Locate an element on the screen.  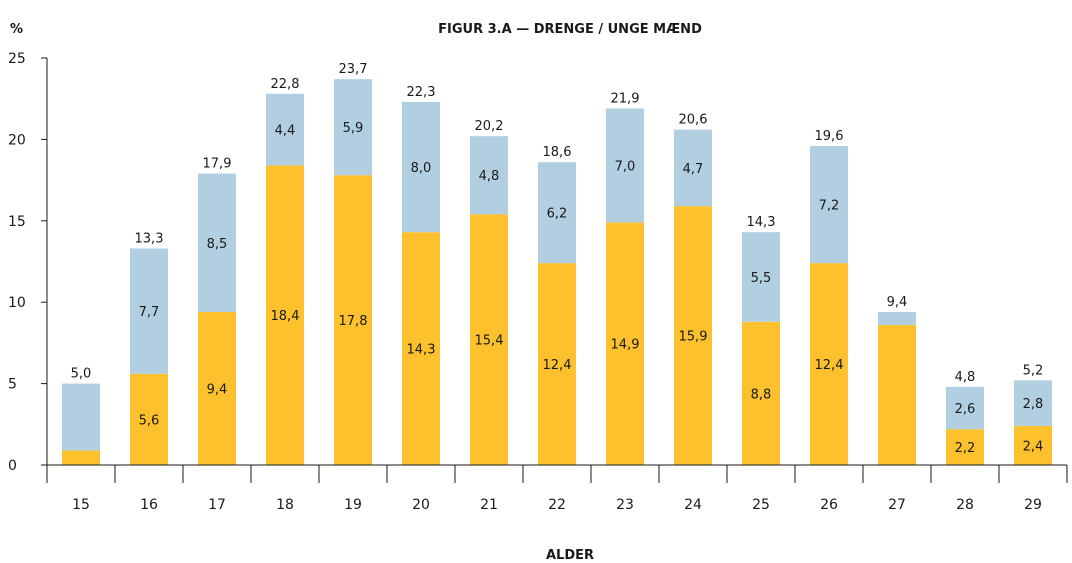
segment-value-label: 4,7 is located at coordinates (693, 169).